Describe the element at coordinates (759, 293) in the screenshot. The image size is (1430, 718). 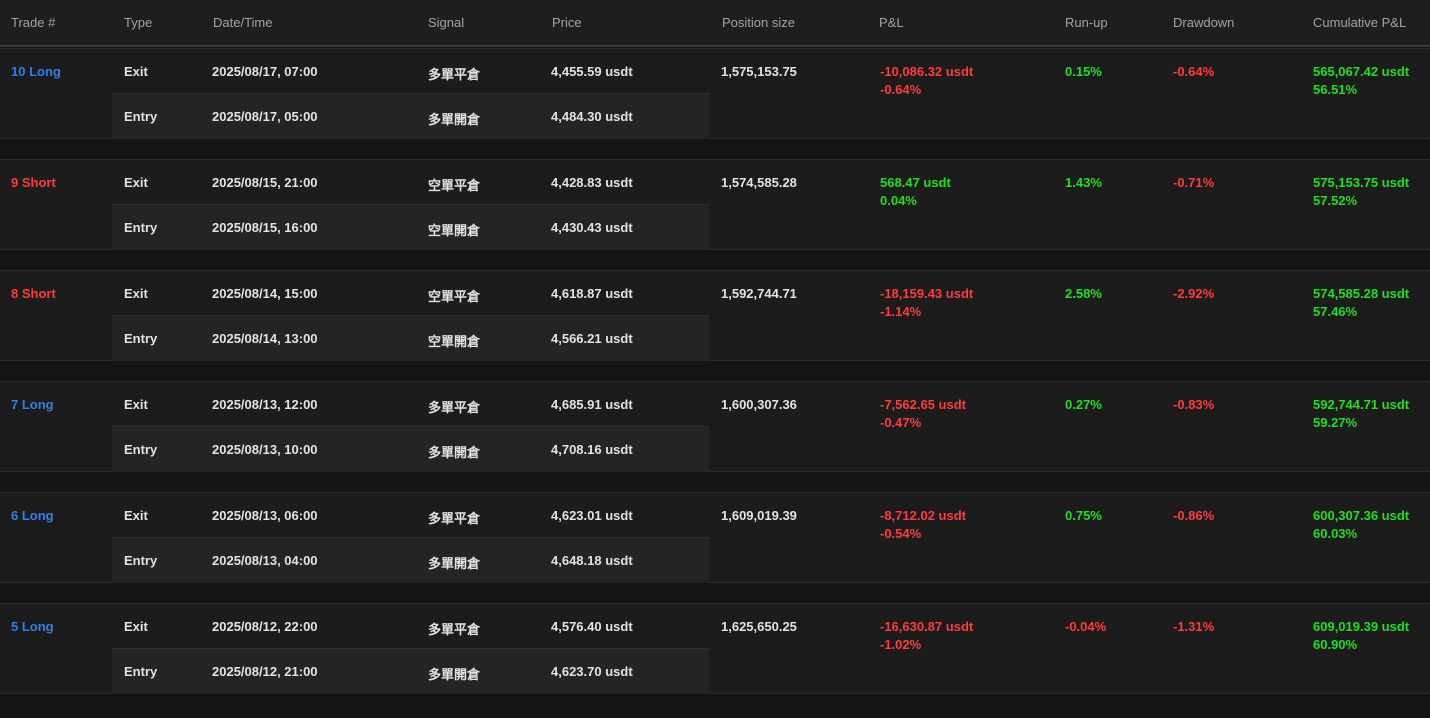
I see `position-size: 1,592,744.71` at that location.